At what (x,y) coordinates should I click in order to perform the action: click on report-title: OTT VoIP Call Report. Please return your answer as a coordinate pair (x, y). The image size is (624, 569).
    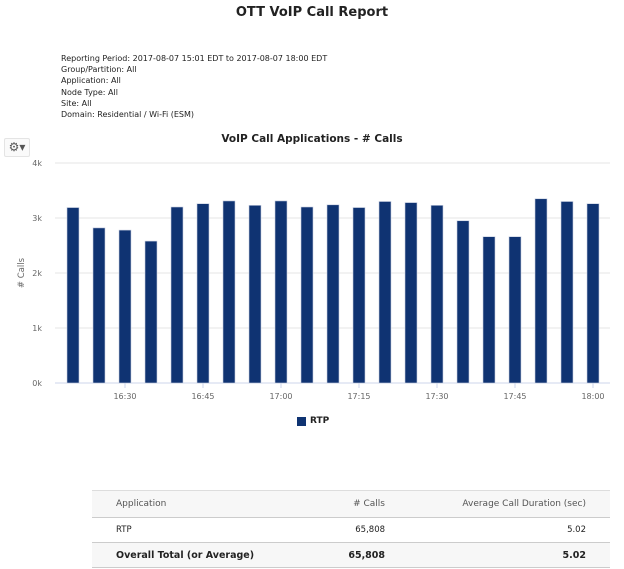
    Looking at the image, I should click on (312, 12).